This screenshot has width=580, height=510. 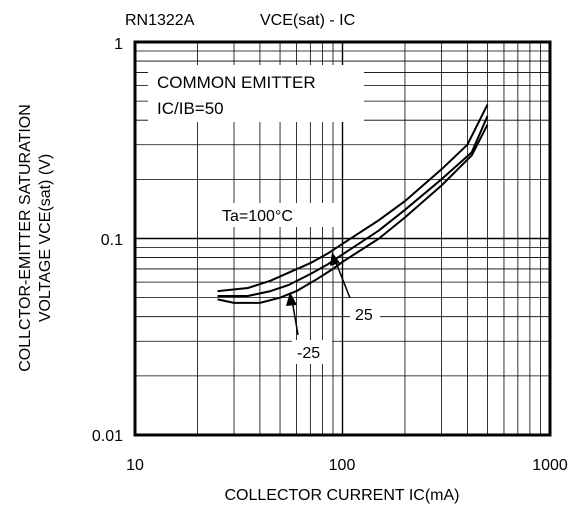 What do you see at coordinates (236, 82) in the screenshot?
I see `condition-common-emitter: COMMON EMITTER` at bounding box center [236, 82].